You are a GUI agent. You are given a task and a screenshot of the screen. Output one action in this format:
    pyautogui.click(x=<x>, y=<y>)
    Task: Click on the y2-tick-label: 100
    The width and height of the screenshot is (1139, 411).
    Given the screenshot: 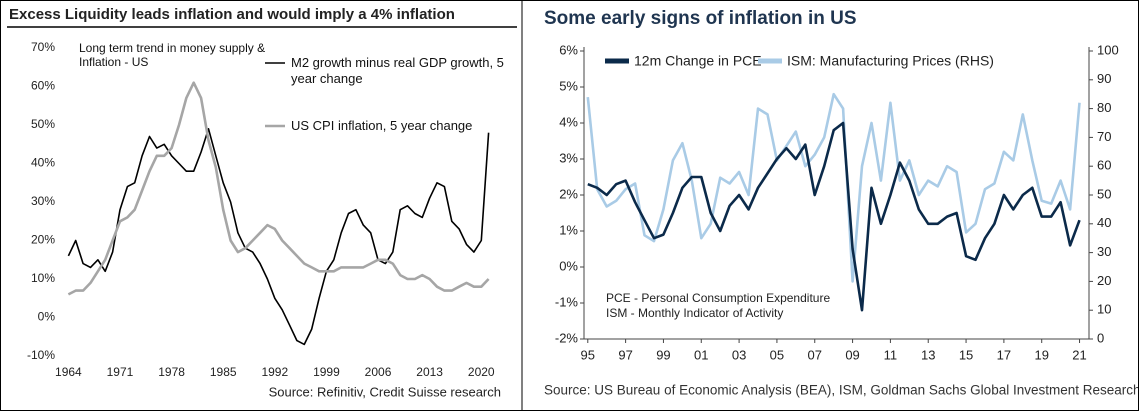 What is the action you would take?
    pyautogui.click(x=1108, y=49)
    